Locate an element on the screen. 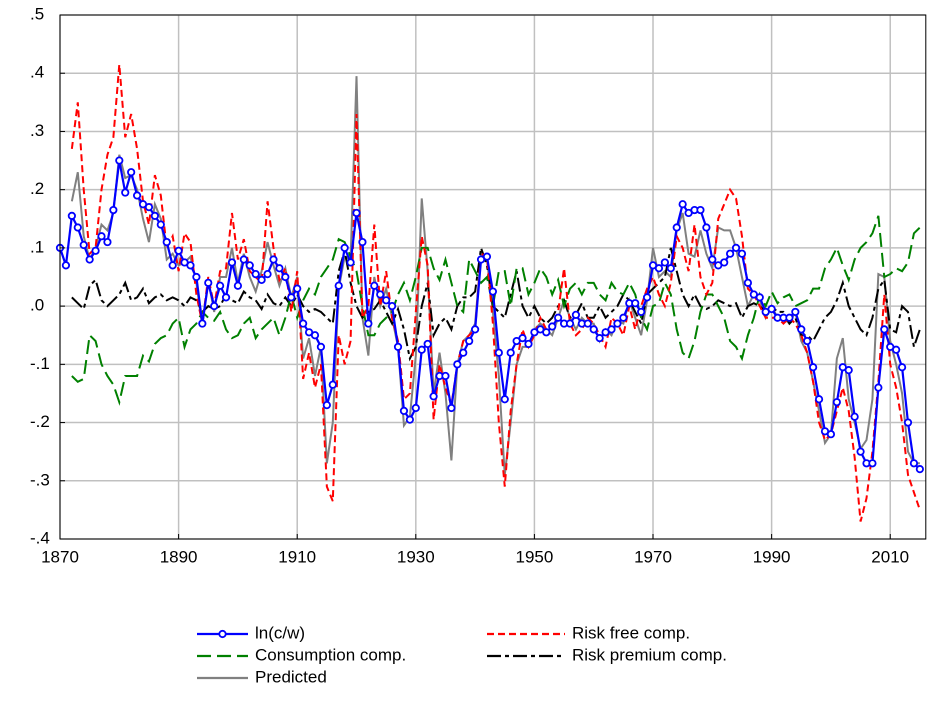 Image resolution: width=927 pixels, height=713 pixels. x-tick-label: 1930 is located at coordinates (416, 556).